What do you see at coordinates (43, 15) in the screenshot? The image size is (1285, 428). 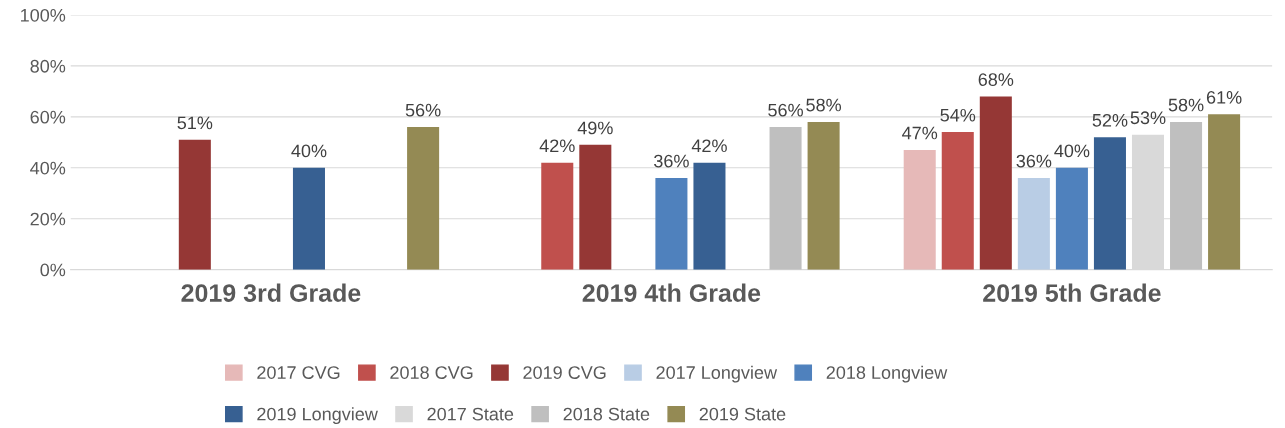 I see `y-tick-label: 100%` at bounding box center [43, 15].